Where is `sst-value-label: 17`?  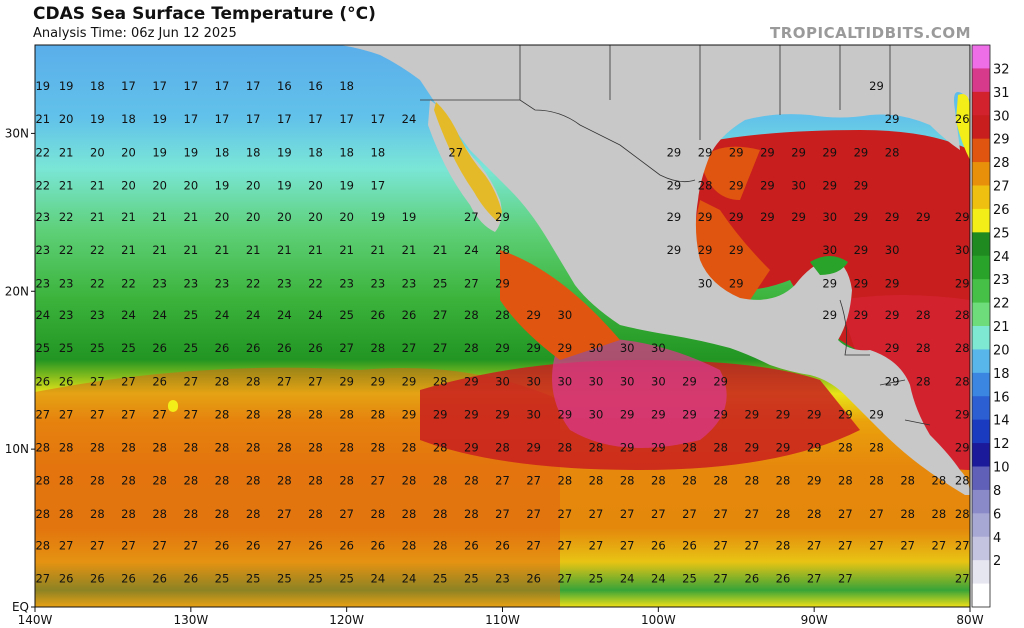 sst-value-label: 17 is located at coordinates (378, 186).